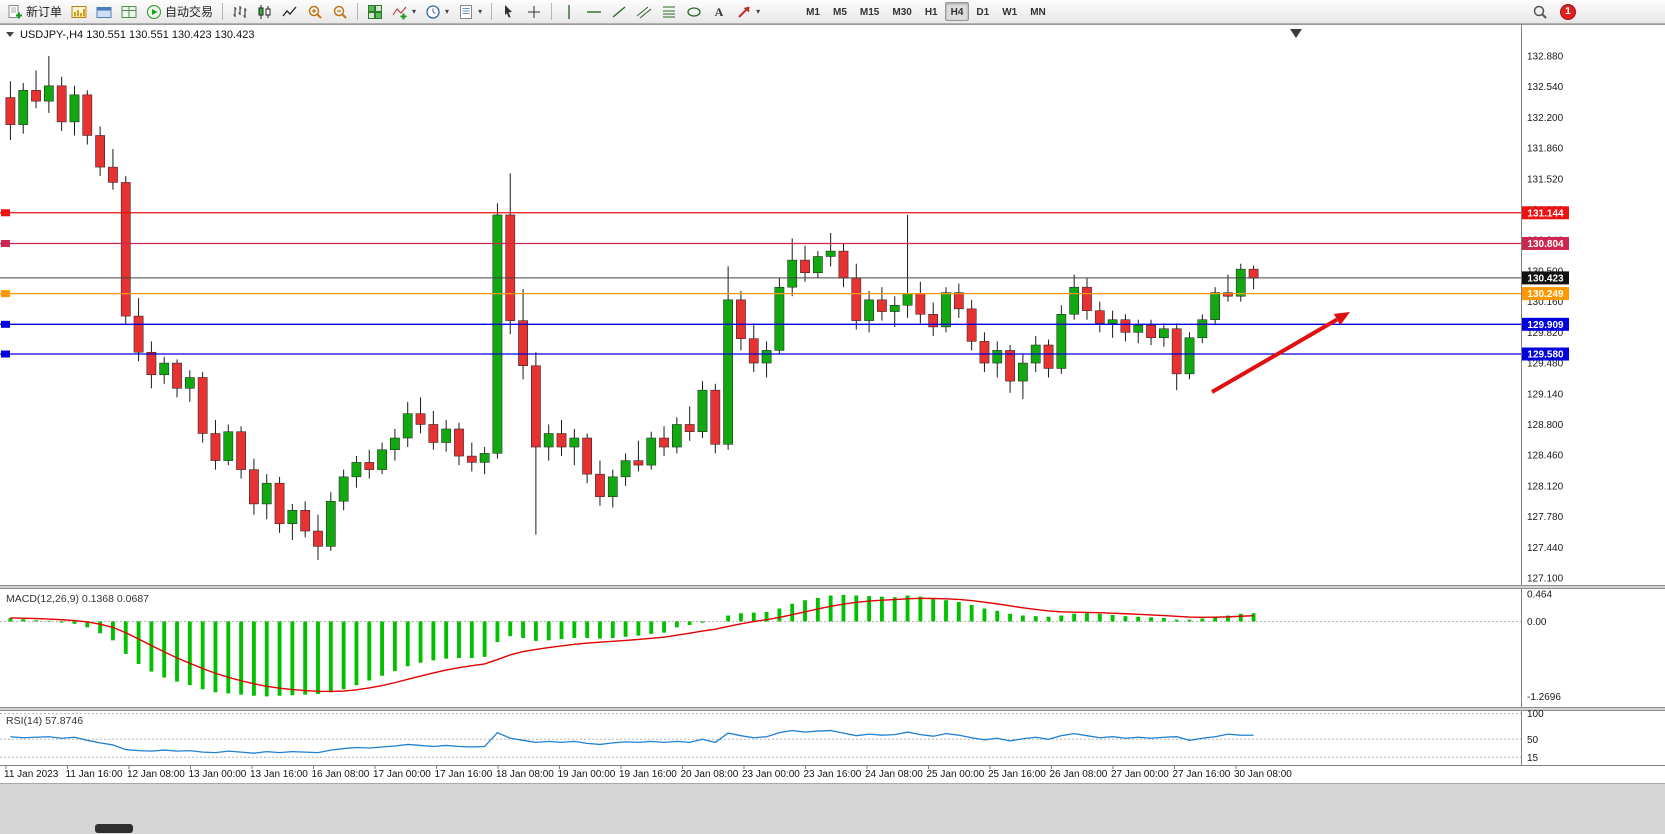 The width and height of the screenshot is (1665, 834). Describe the element at coordinates (832, 808) in the screenshot. I see `window-bottom-bar` at that location.